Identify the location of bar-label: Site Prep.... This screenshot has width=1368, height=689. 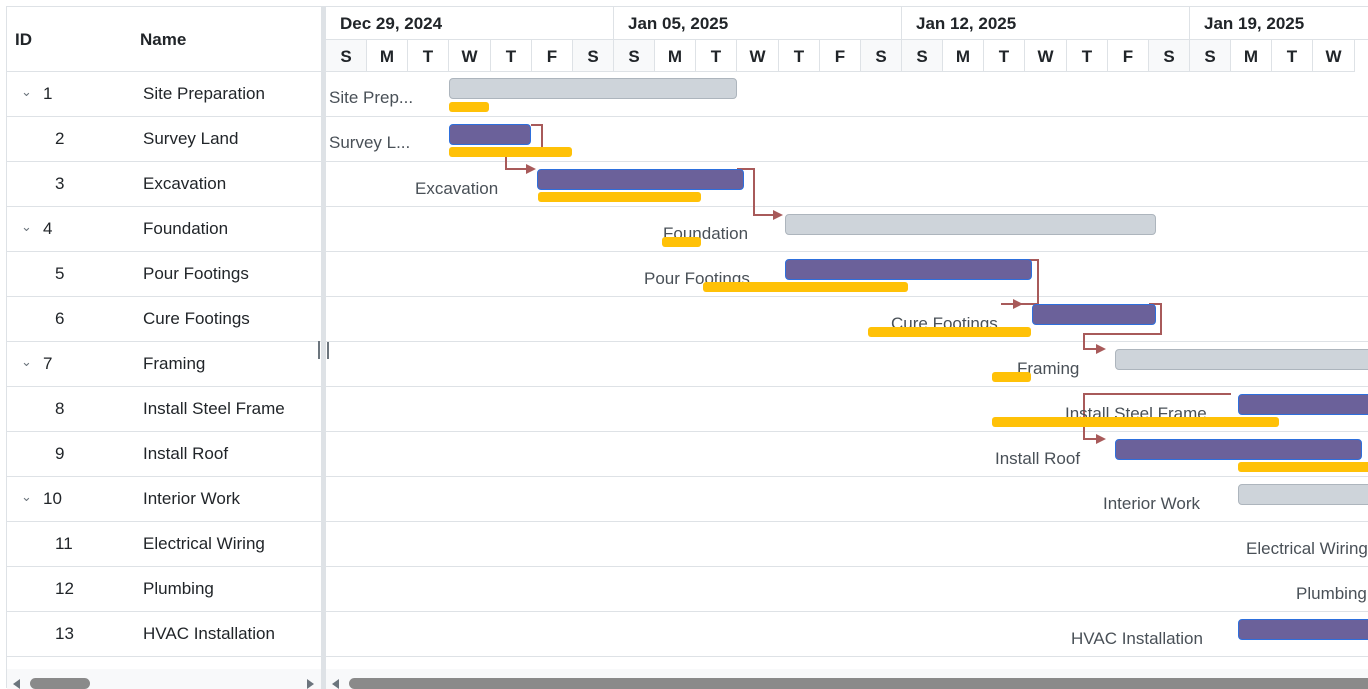
(371, 97).